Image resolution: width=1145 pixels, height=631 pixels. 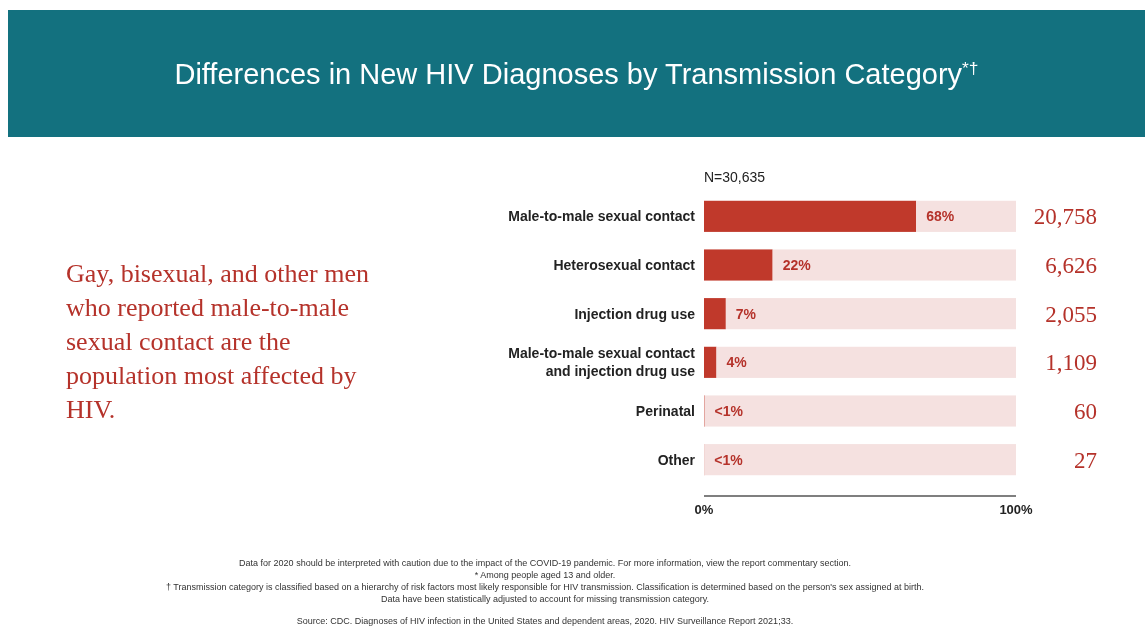 I want to click on x-tick-label: 100%, so click(x=1016, y=509).